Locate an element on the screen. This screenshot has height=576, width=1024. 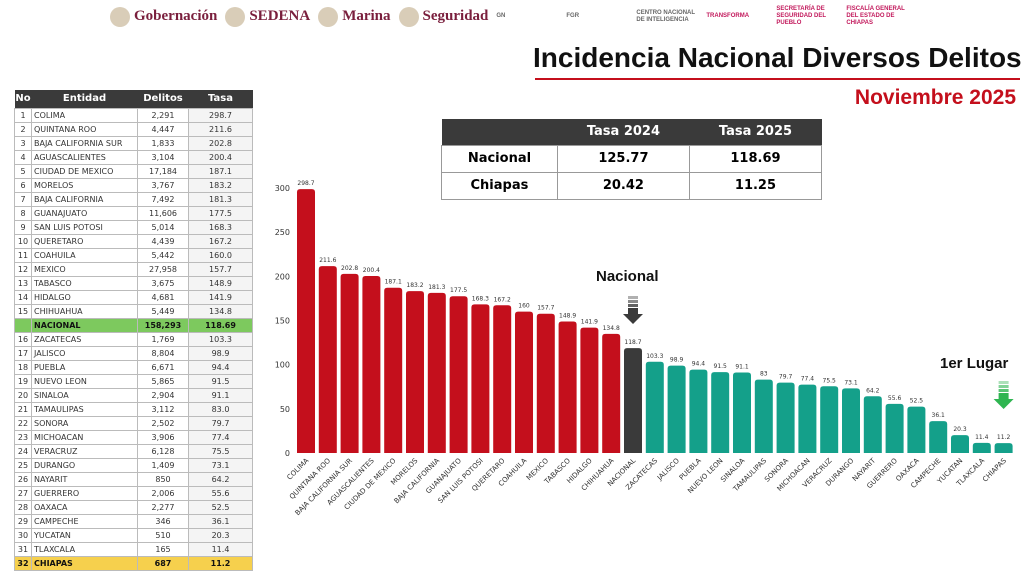
cell: 187.1 is located at coordinates (220, 171).